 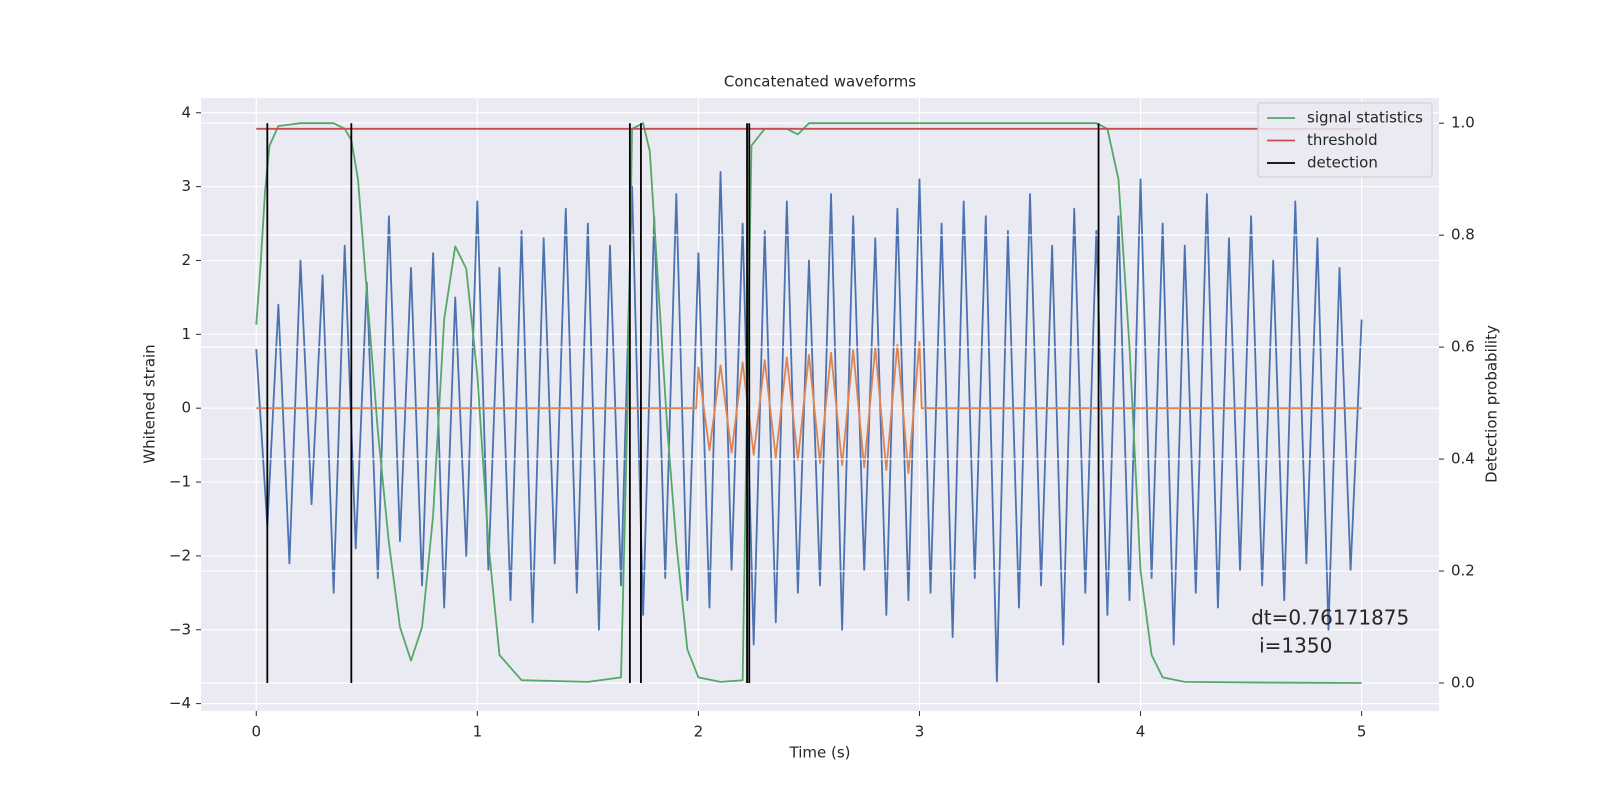 What do you see at coordinates (1463, 123) in the screenshot?
I see `y2-tick-label: 1.0` at bounding box center [1463, 123].